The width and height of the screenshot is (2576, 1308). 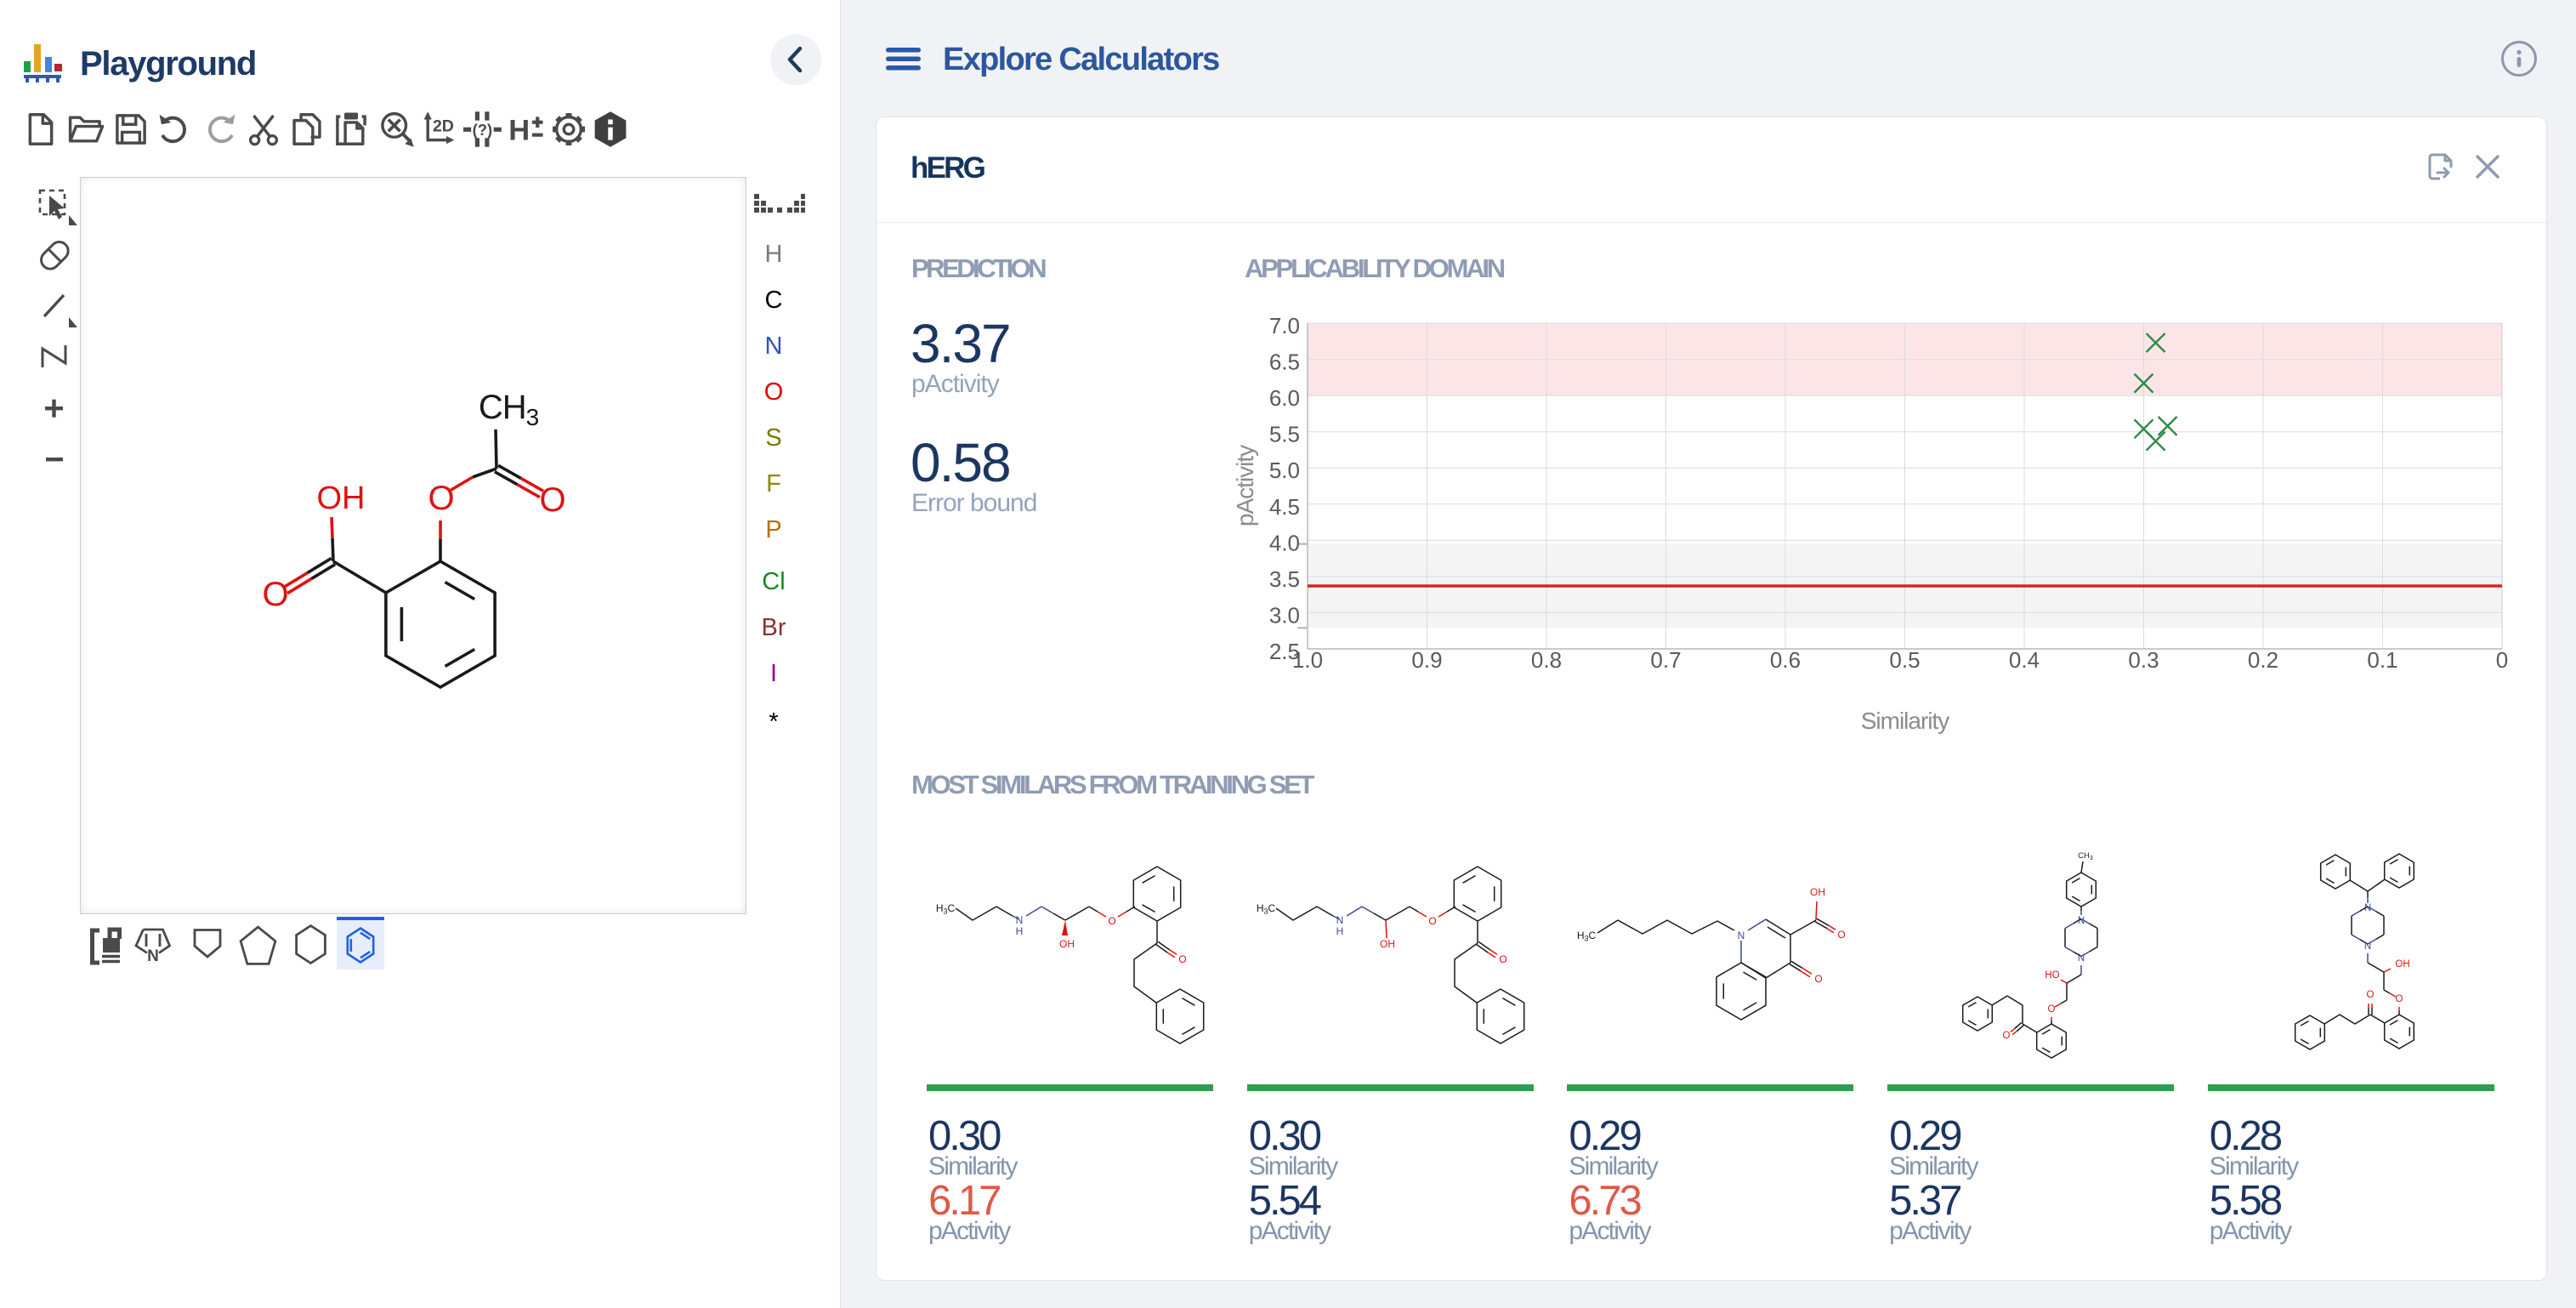 I want to click on svg-text: pActivity, so click(x=1245, y=486).